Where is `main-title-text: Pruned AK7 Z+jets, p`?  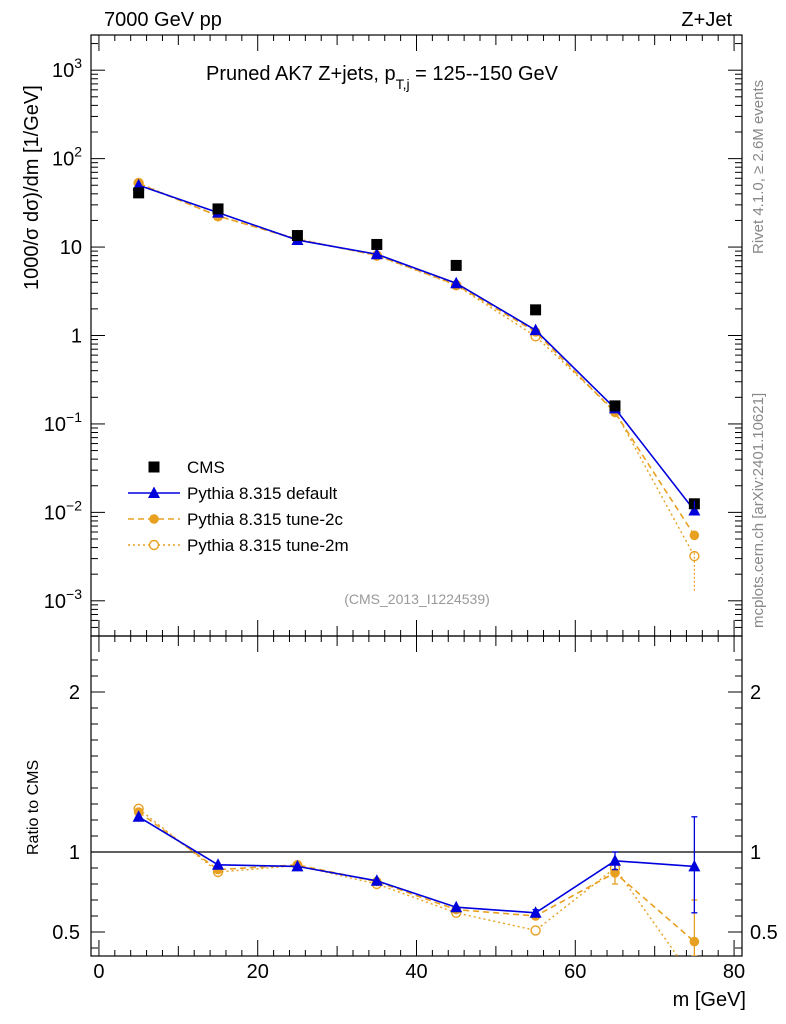 main-title-text: Pruned AK7 Z+jets, p is located at coordinates (301, 74).